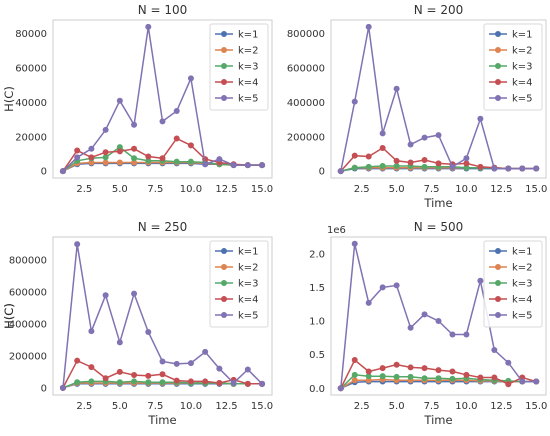  What do you see at coordinates (191, 406) in the screenshot?
I see `x-tick-label: 10.0` at bounding box center [191, 406].